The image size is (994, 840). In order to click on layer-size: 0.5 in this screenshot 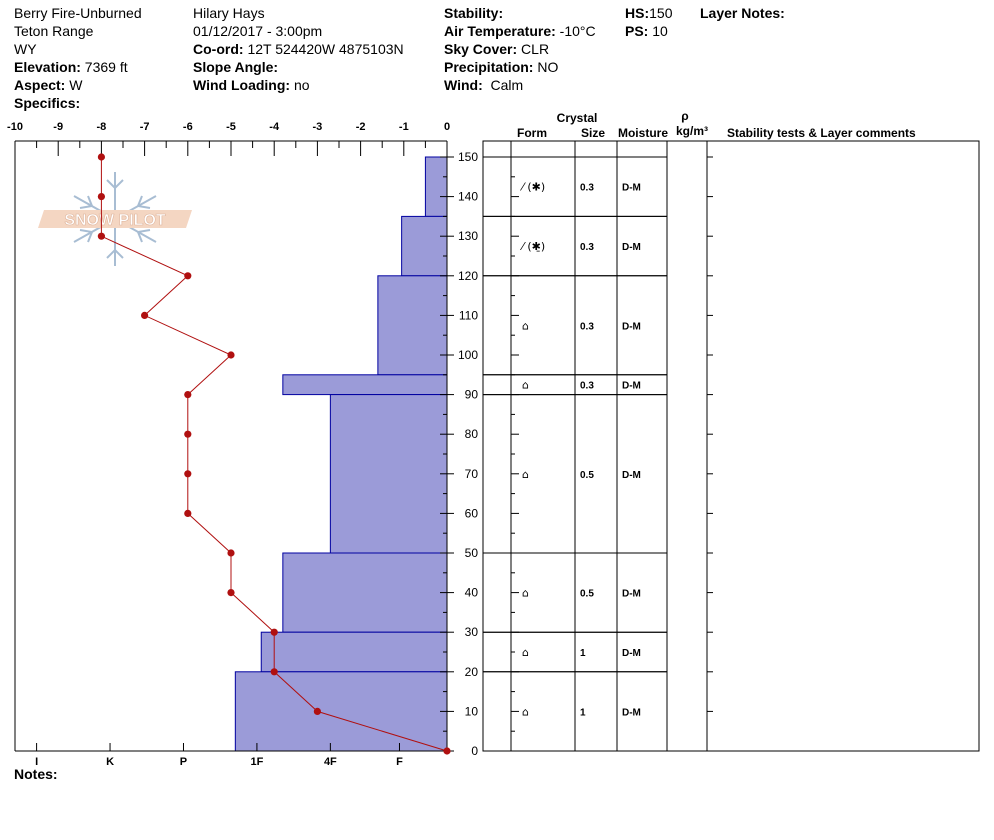, I will do `click(587, 475)`.